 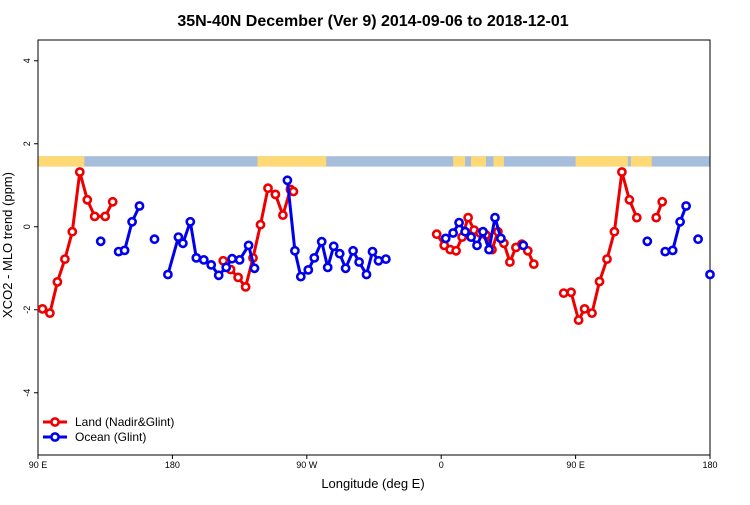 I want to click on legend: Land (Nadir&Glint) Ocean (Glint), so click(x=113, y=430).